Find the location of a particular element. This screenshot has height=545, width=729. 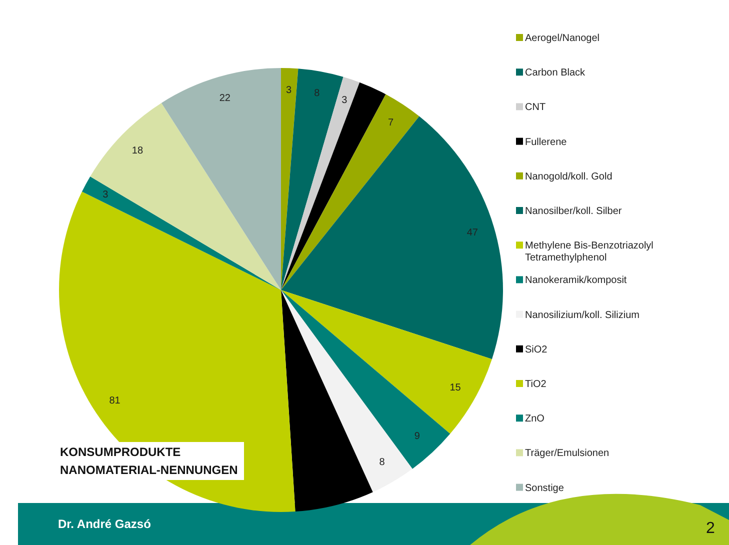

legend-label: Carbon Black is located at coordinates (555, 72).